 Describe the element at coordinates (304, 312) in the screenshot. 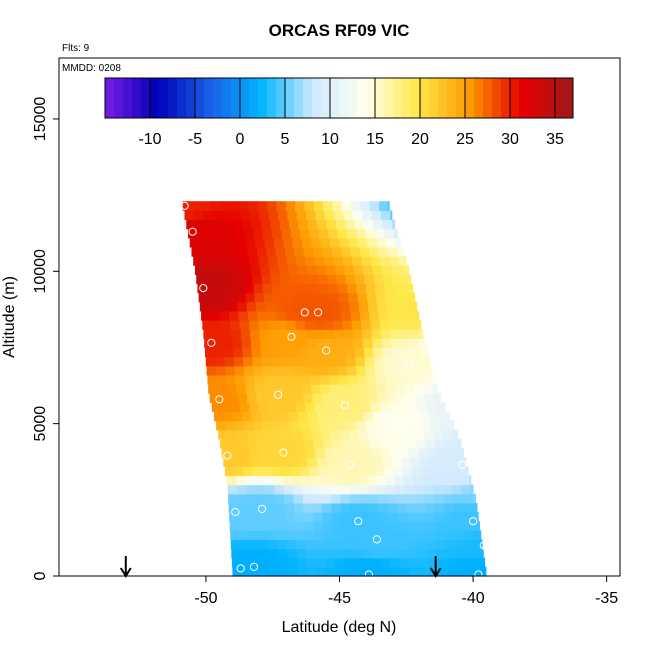

I see `sample-point` at that location.